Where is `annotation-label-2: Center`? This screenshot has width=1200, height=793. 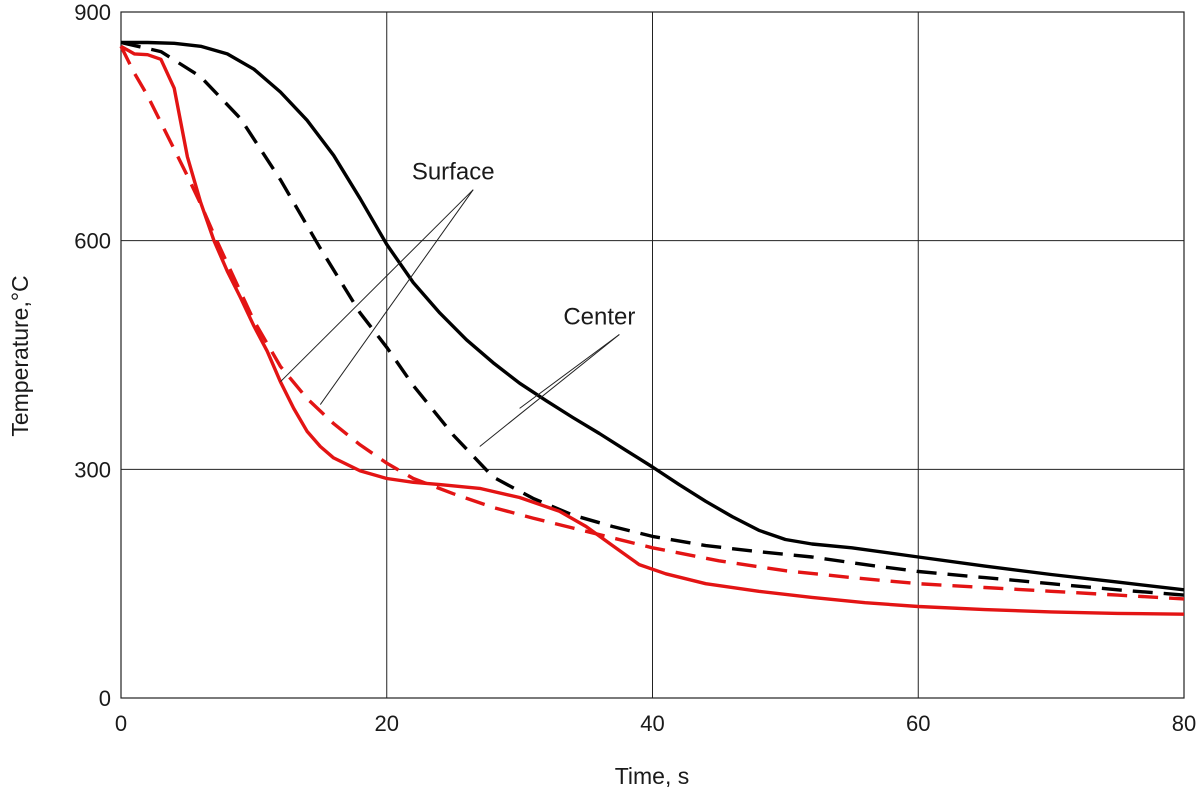 annotation-label-2: Center is located at coordinates (599, 317).